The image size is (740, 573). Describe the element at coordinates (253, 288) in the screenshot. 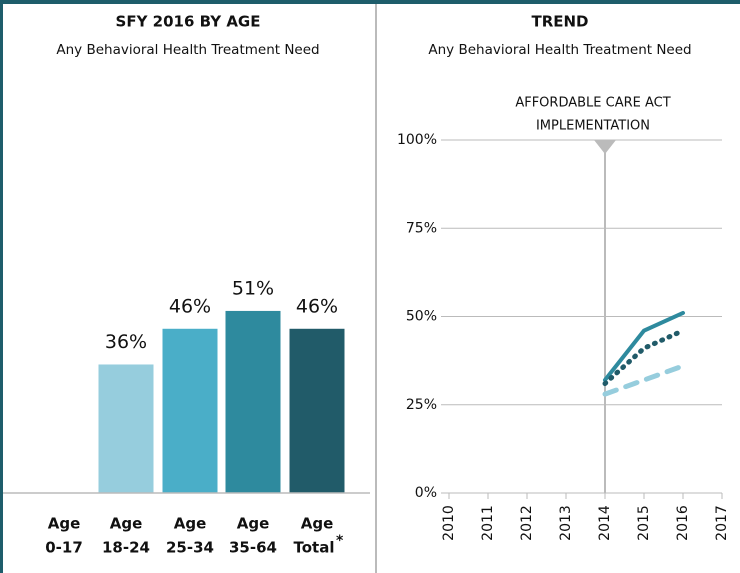

I see `value-label: 51%` at that location.